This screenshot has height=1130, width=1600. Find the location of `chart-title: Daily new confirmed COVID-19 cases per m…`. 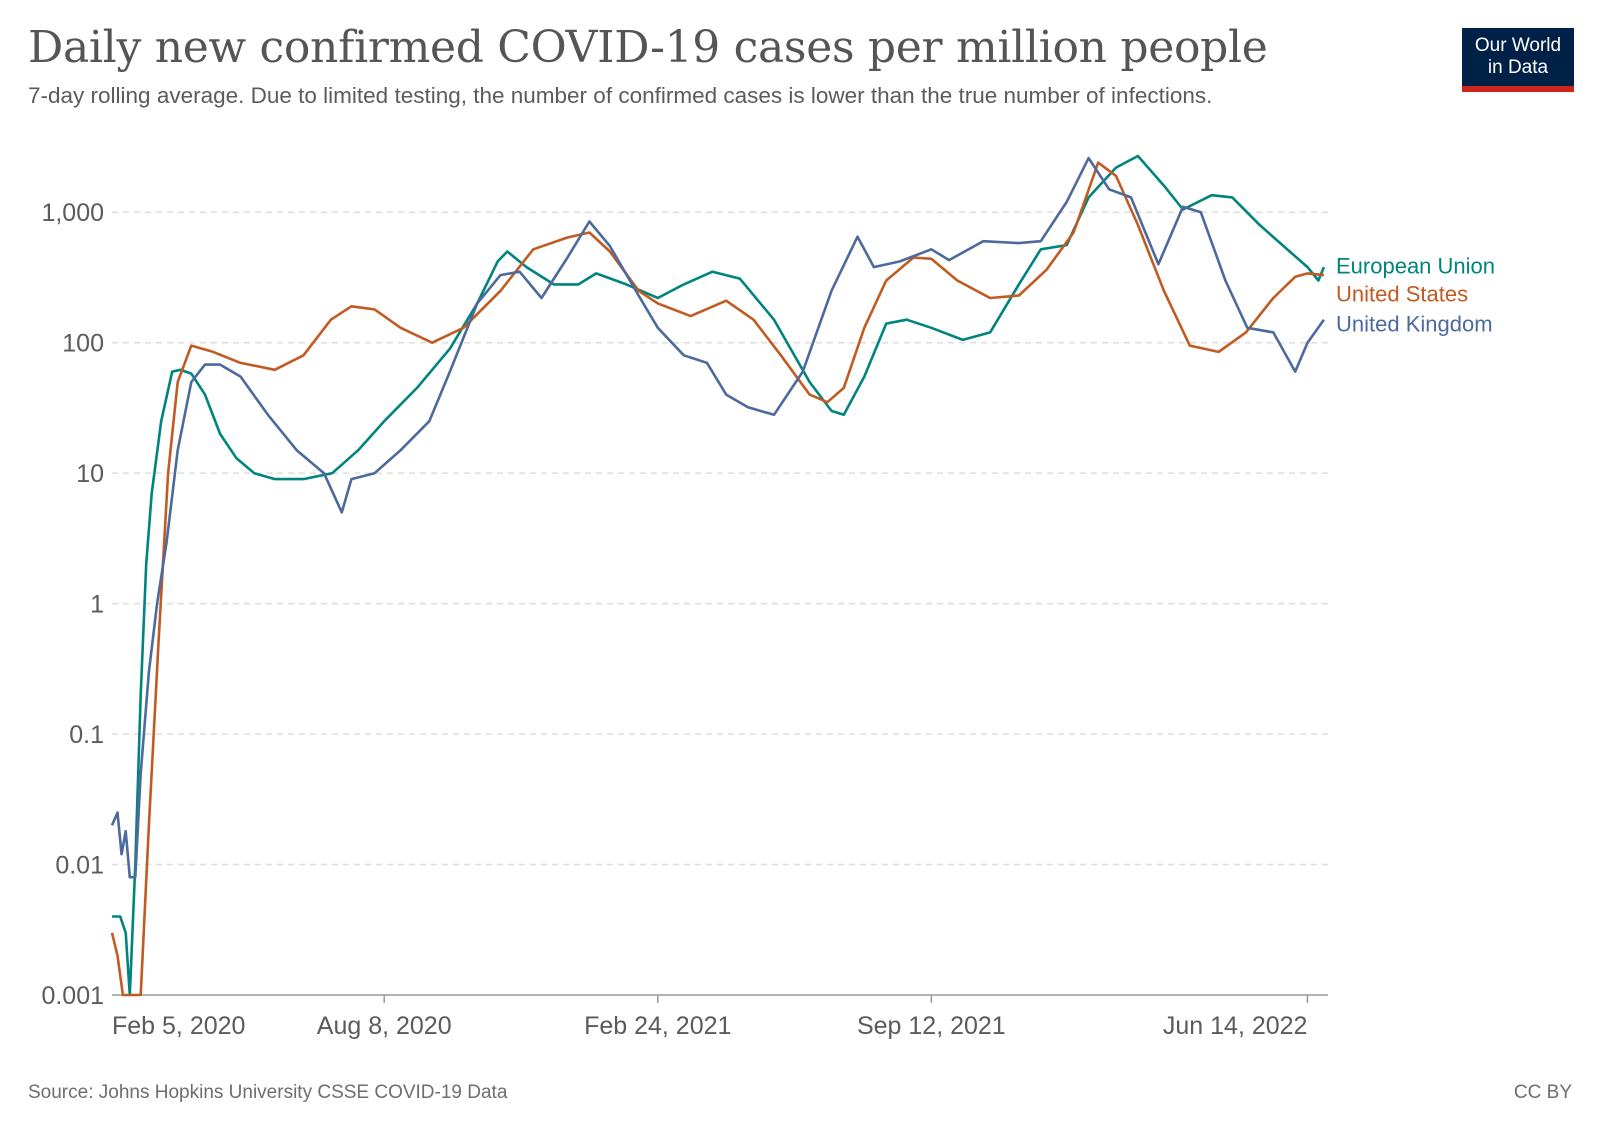

chart-title: Daily new confirmed COVID-19 cases per m… is located at coordinates (648, 47).